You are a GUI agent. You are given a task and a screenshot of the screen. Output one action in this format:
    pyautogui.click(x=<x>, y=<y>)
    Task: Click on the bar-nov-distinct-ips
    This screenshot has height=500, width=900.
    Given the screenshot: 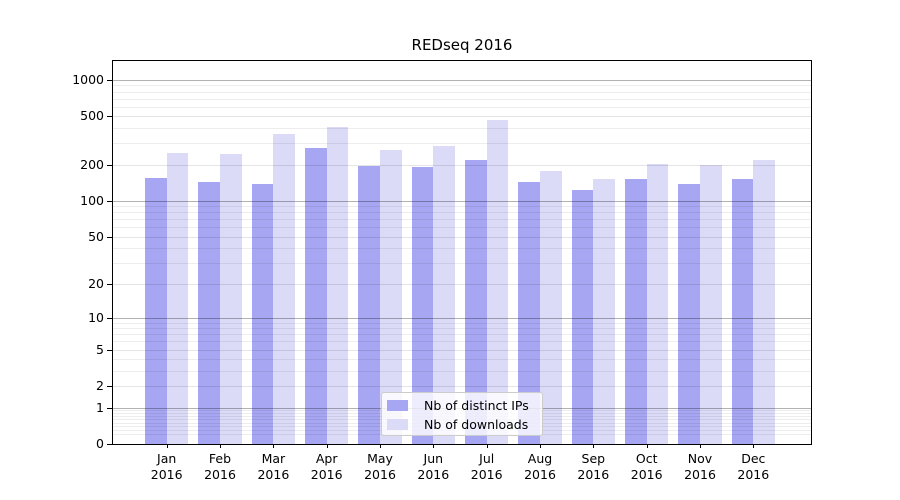 What is the action you would take?
    pyautogui.click(x=689, y=313)
    